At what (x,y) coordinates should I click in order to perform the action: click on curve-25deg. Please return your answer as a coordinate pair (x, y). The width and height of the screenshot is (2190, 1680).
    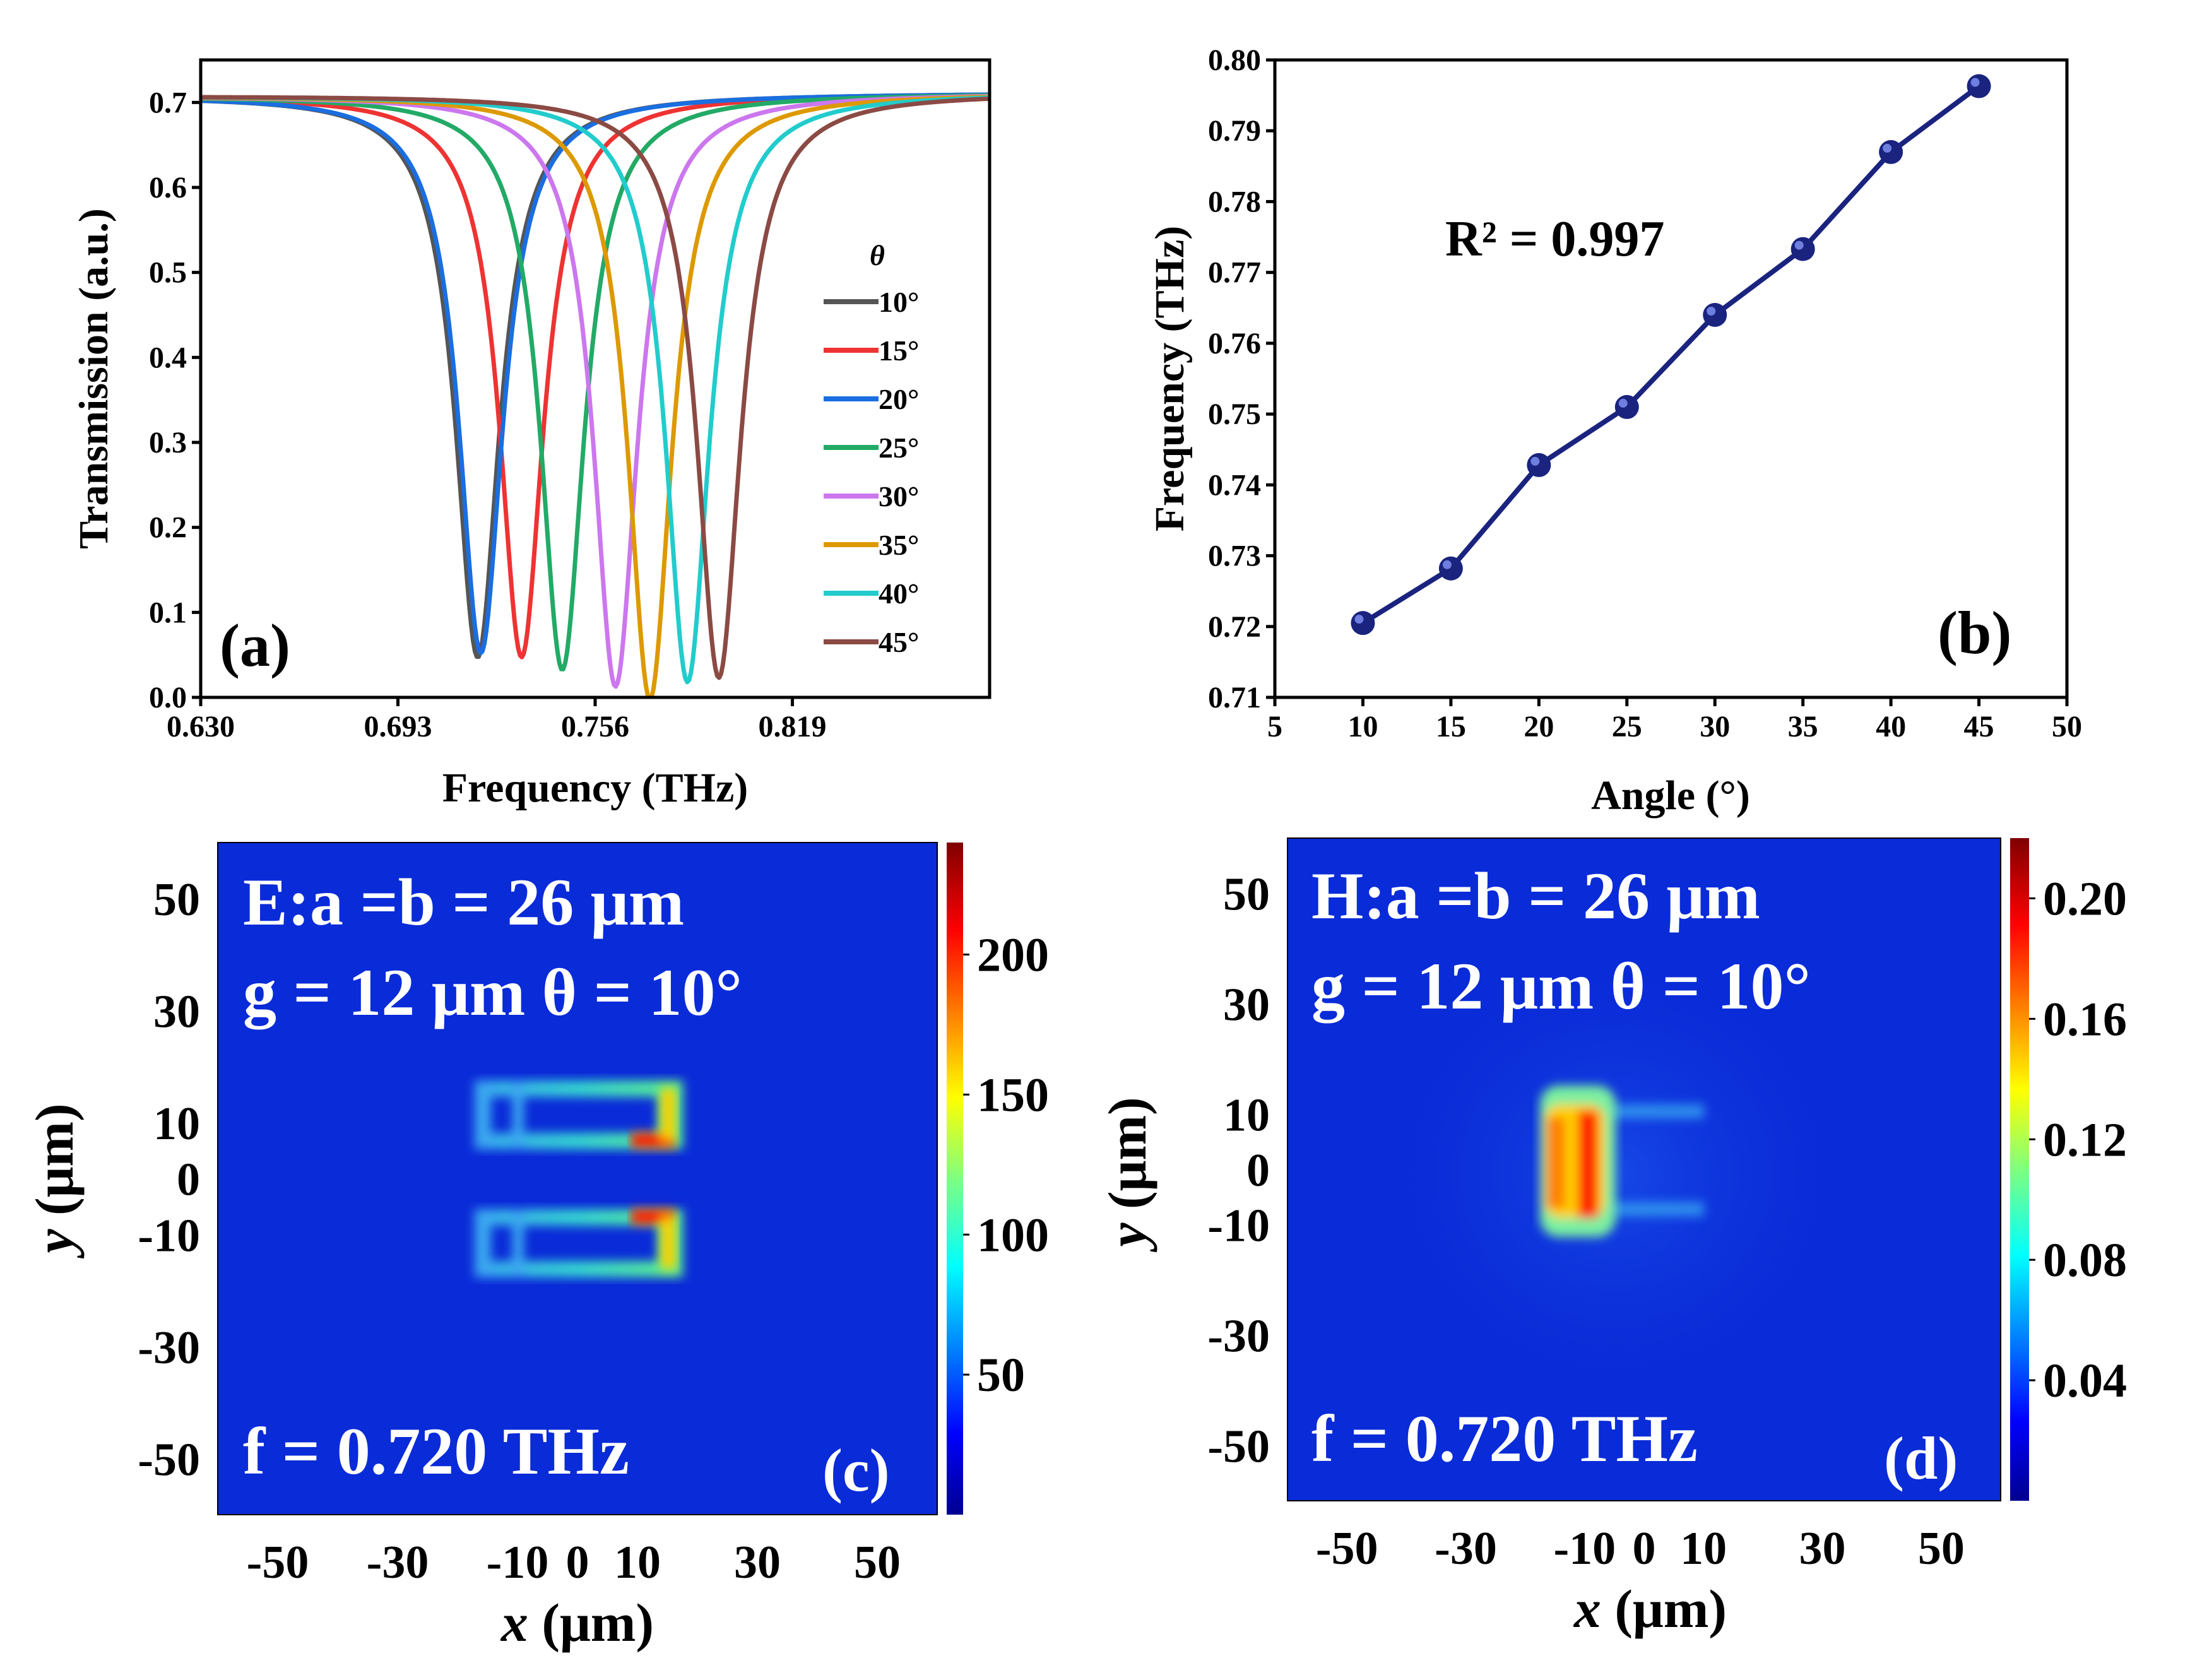
    Looking at the image, I should click on (595, 382).